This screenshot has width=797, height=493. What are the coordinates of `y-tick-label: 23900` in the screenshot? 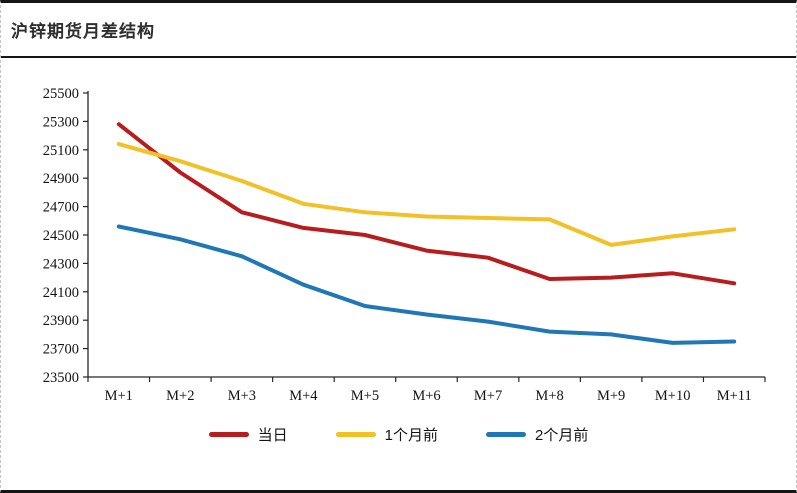 It's located at (61, 321).